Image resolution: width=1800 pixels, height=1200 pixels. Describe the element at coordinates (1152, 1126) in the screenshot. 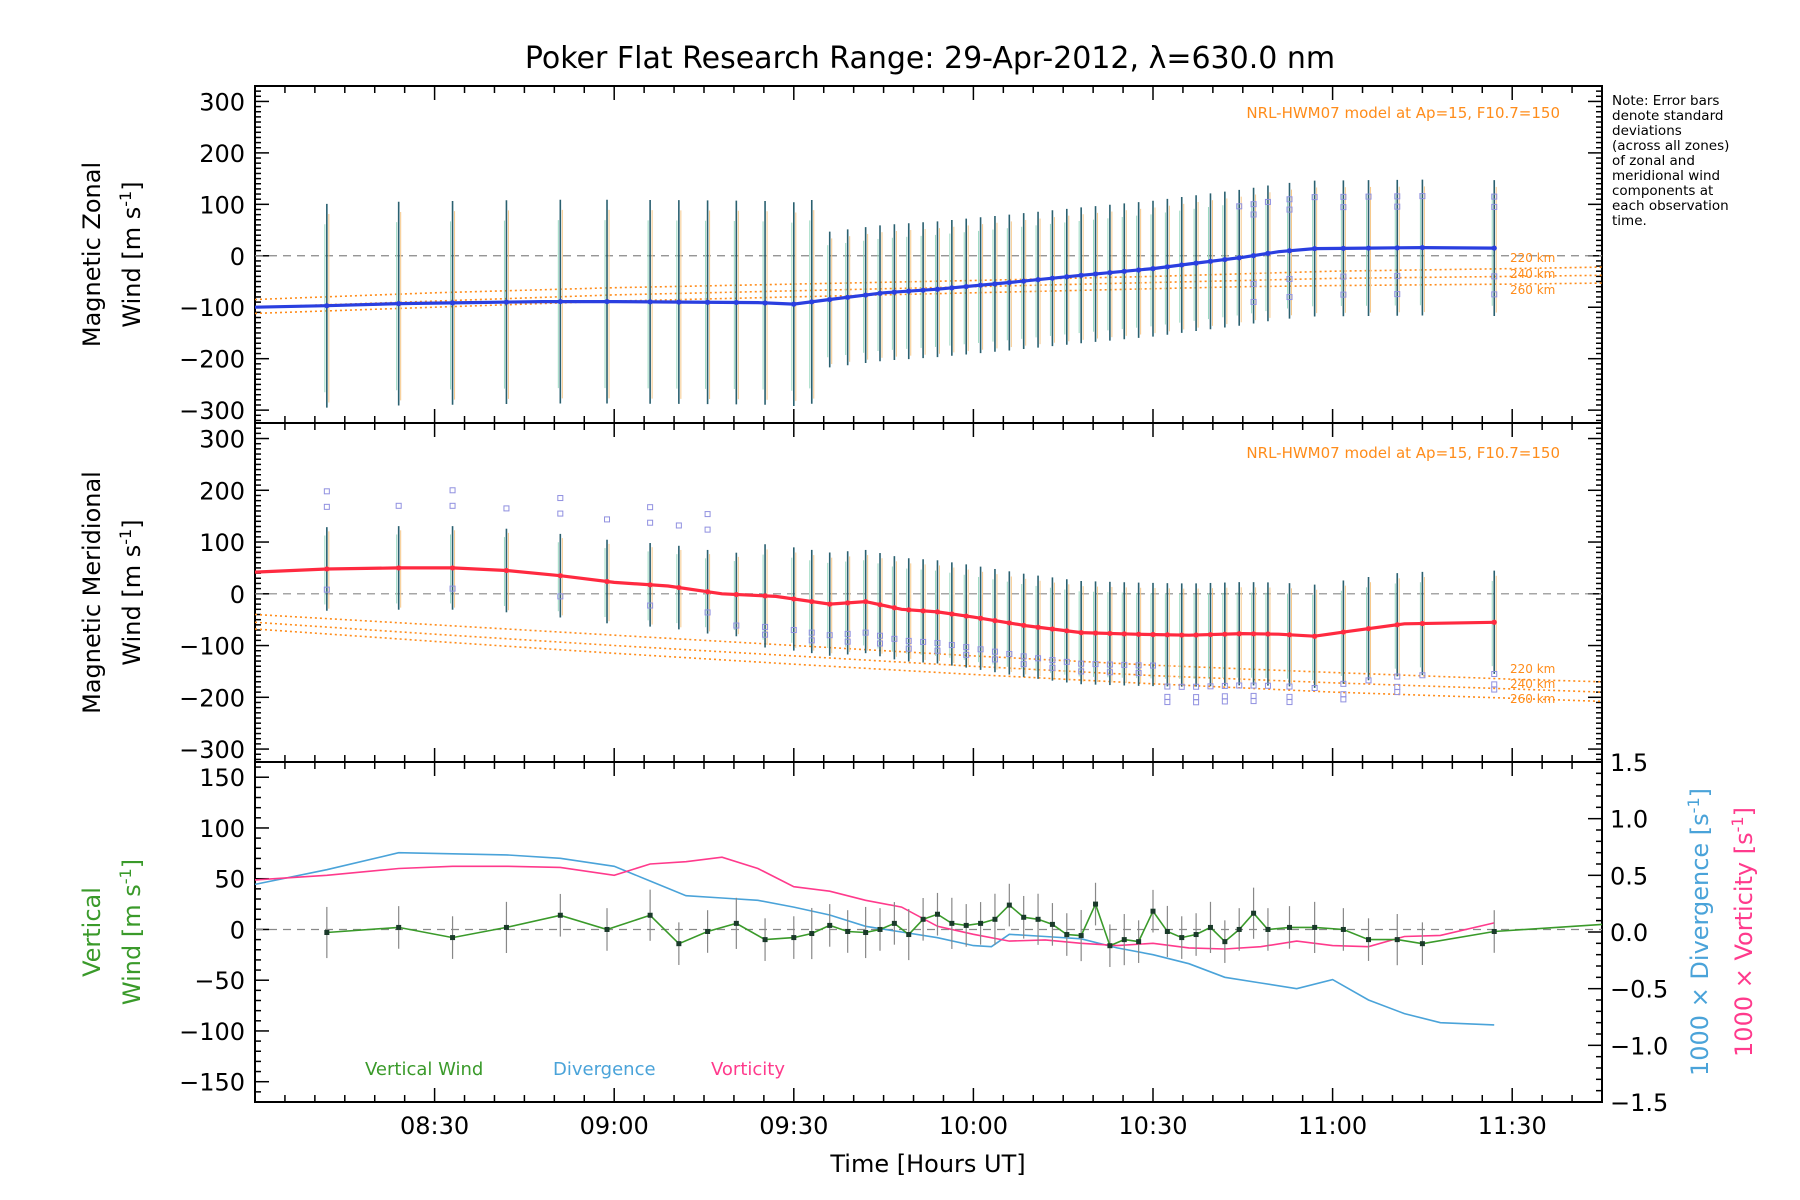

I see `x-tick-label: 10:30` at that location.